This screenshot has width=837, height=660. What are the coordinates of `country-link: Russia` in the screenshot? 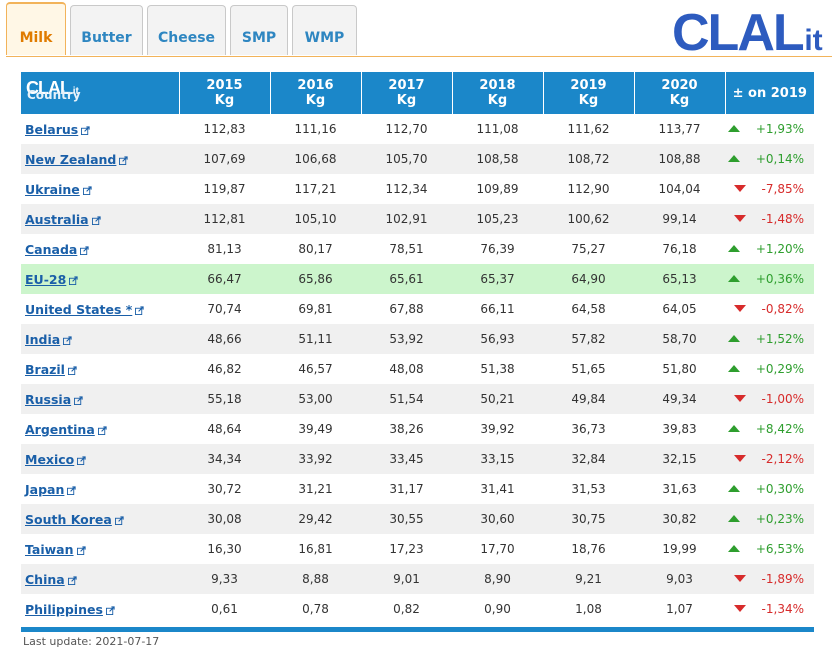 It's located at (48, 399).